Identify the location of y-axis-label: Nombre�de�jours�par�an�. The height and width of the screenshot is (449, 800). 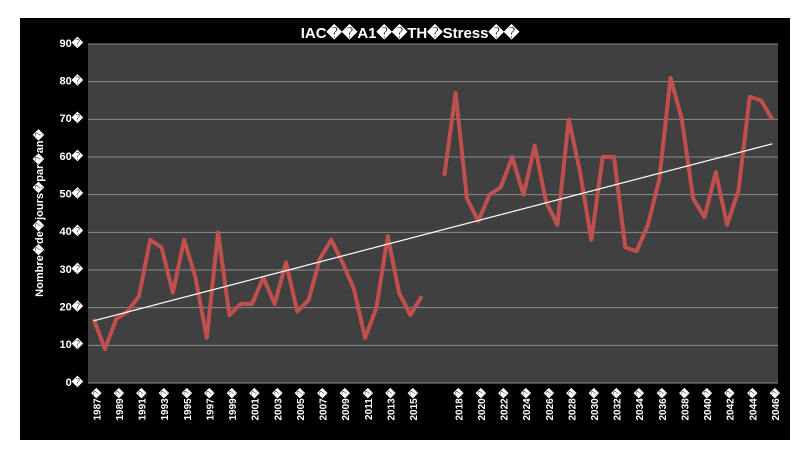
(39, 212).